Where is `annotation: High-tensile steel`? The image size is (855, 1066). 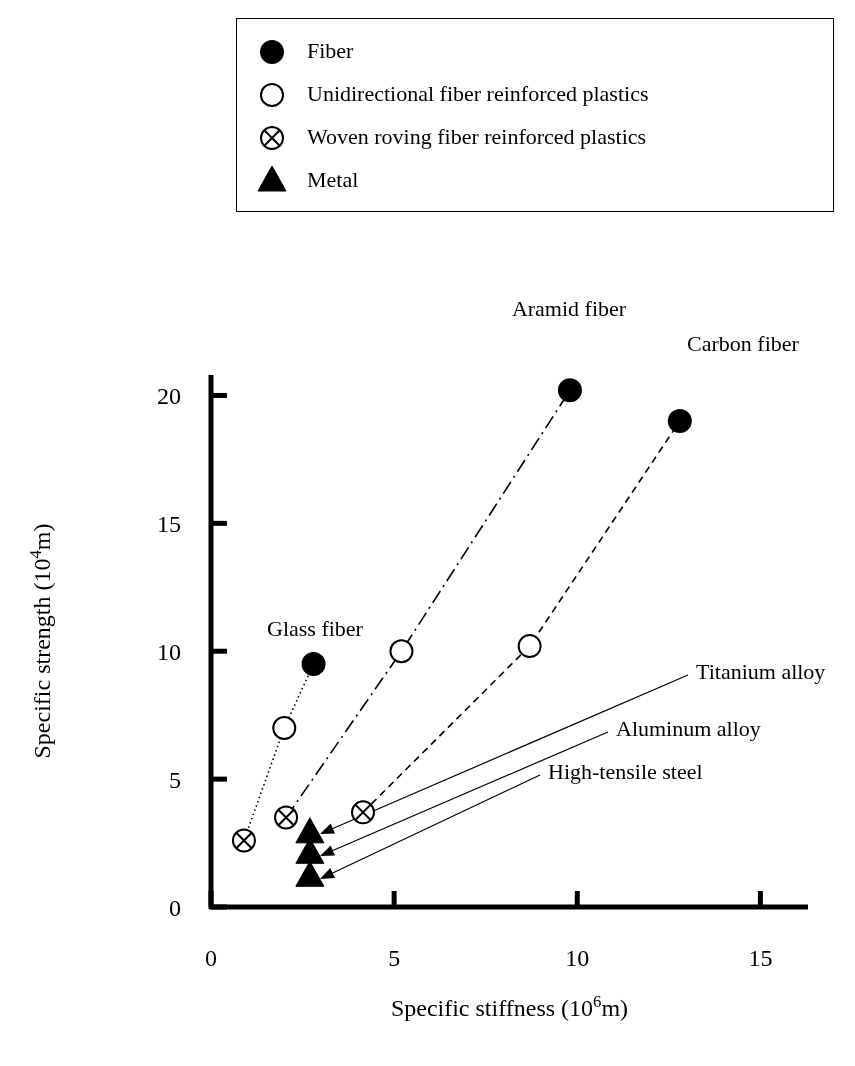 annotation: High-tensile steel is located at coordinates (625, 771).